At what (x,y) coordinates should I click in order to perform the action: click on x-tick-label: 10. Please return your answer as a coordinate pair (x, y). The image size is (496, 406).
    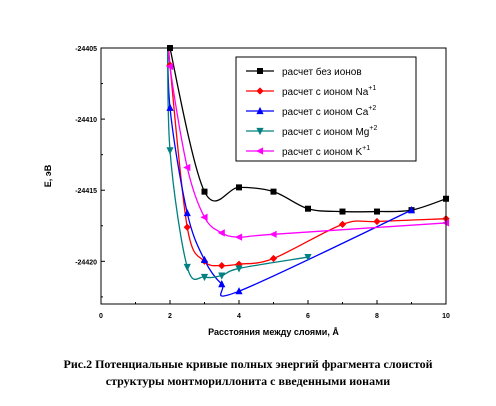
    Looking at the image, I should click on (446, 316).